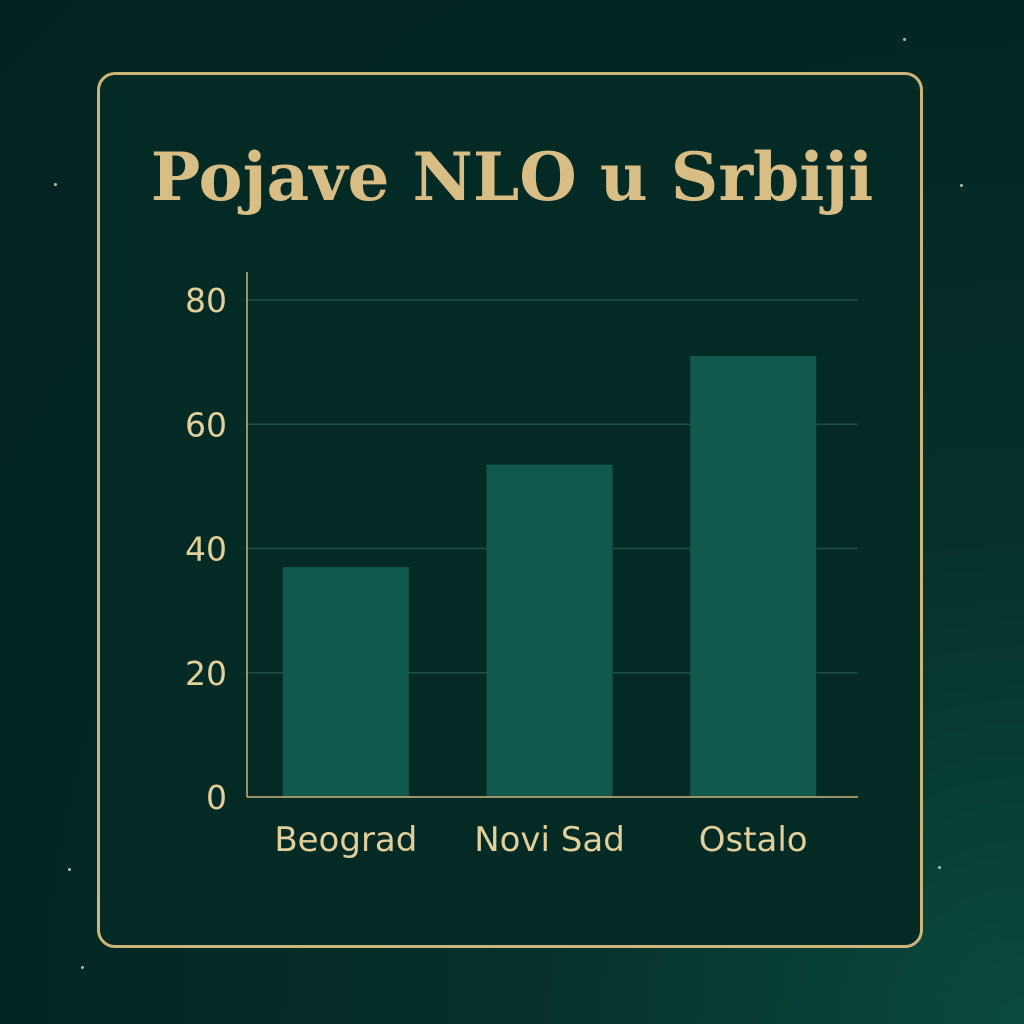  Describe the element at coordinates (549, 630) in the screenshot. I see `bar-novi-sad` at that location.